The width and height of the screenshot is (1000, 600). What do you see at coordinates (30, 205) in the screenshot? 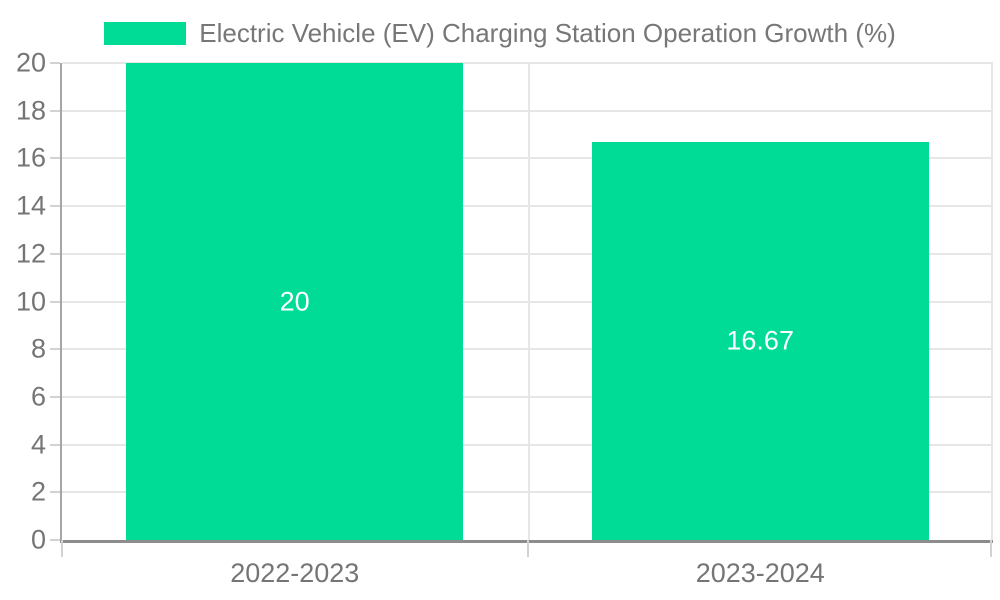
I see `y-tick-label: 14` at bounding box center [30, 205].